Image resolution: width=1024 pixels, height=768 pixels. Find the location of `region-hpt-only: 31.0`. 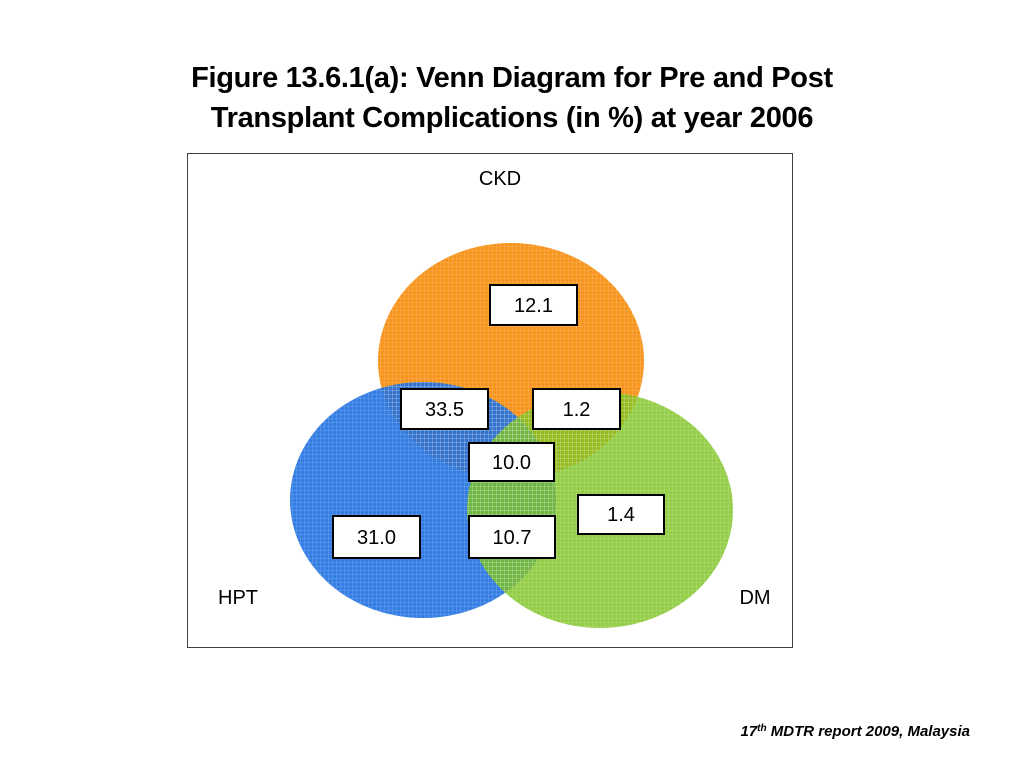

region-hpt-only: 31.0 is located at coordinates (376, 537).